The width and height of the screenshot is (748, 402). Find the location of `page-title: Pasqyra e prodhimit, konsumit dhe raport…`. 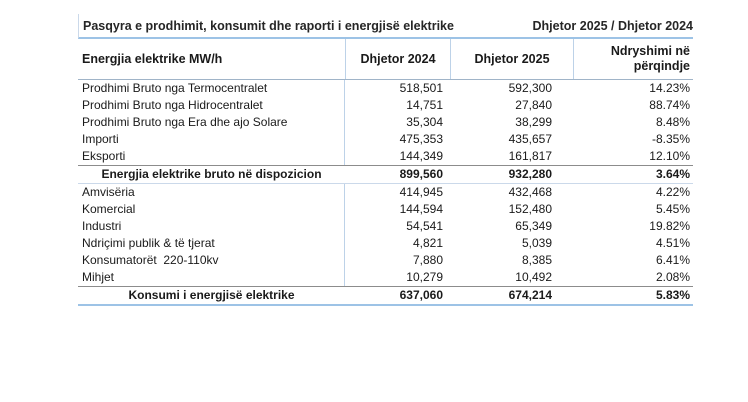

page-title: Pasqyra e prodhimit, konsumit dhe raport… is located at coordinates (268, 26).